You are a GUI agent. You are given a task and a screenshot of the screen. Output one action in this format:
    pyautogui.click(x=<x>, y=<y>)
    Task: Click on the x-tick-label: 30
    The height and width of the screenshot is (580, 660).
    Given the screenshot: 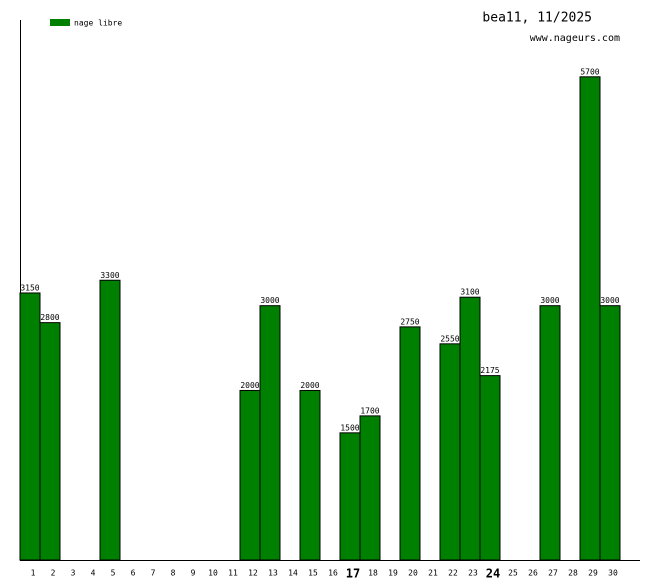 What is the action you would take?
    pyautogui.click(x=613, y=573)
    